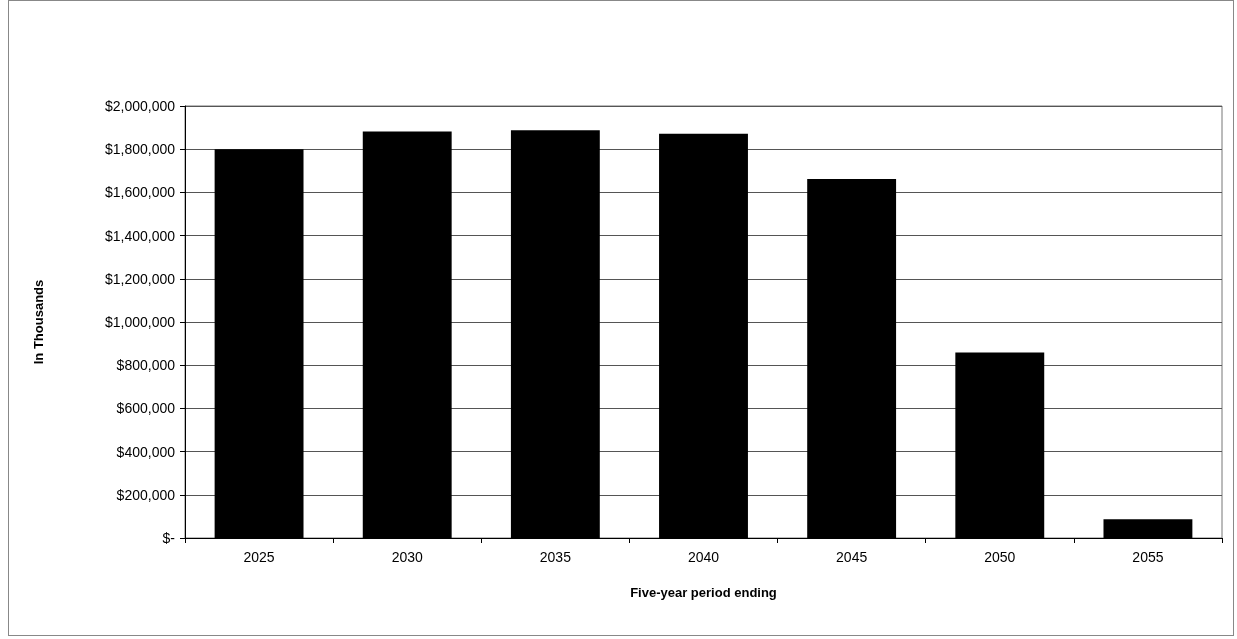 The height and width of the screenshot is (639, 1237). I want to click on x-axis-title: Five-year period ending, so click(703, 592).